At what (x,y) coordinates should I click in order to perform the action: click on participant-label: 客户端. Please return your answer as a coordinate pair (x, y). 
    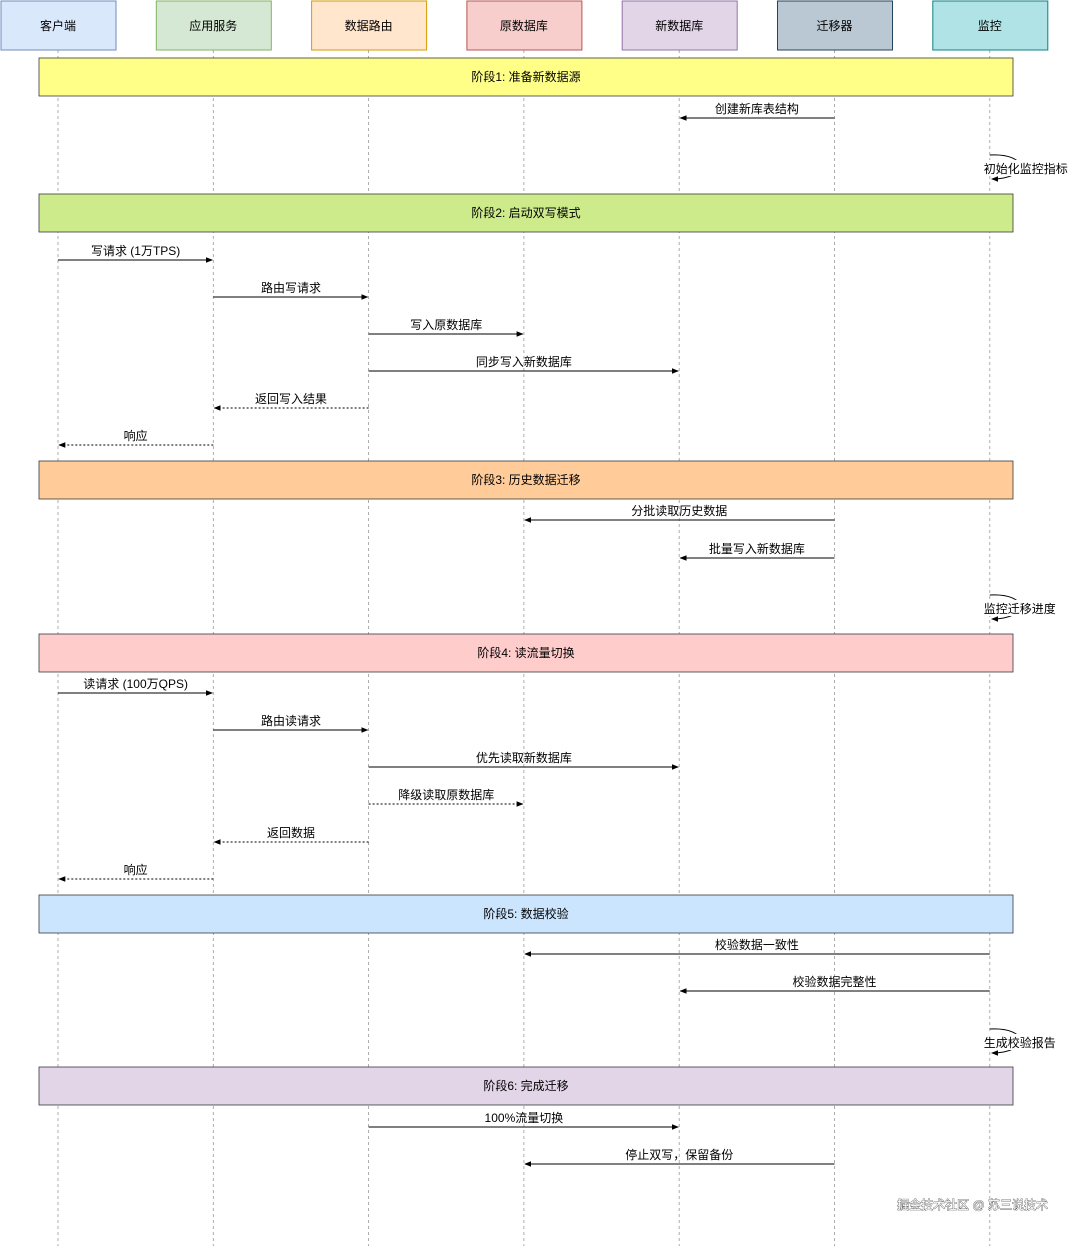
    Looking at the image, I should click on (58, 25).